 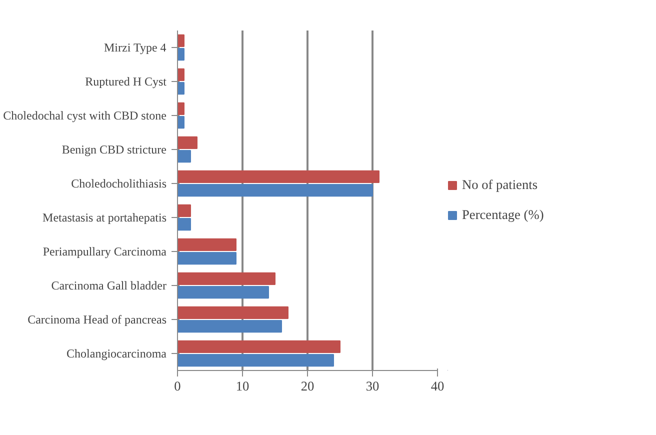 I want to click on y-tick-label: Periampullary Carcinoma, so click(x=105, y=251).